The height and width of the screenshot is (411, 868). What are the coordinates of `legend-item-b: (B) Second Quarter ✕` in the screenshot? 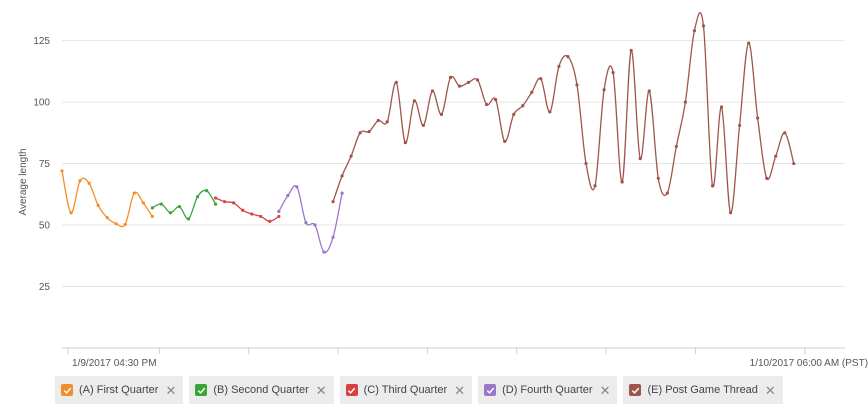 It's located at (261, 390).